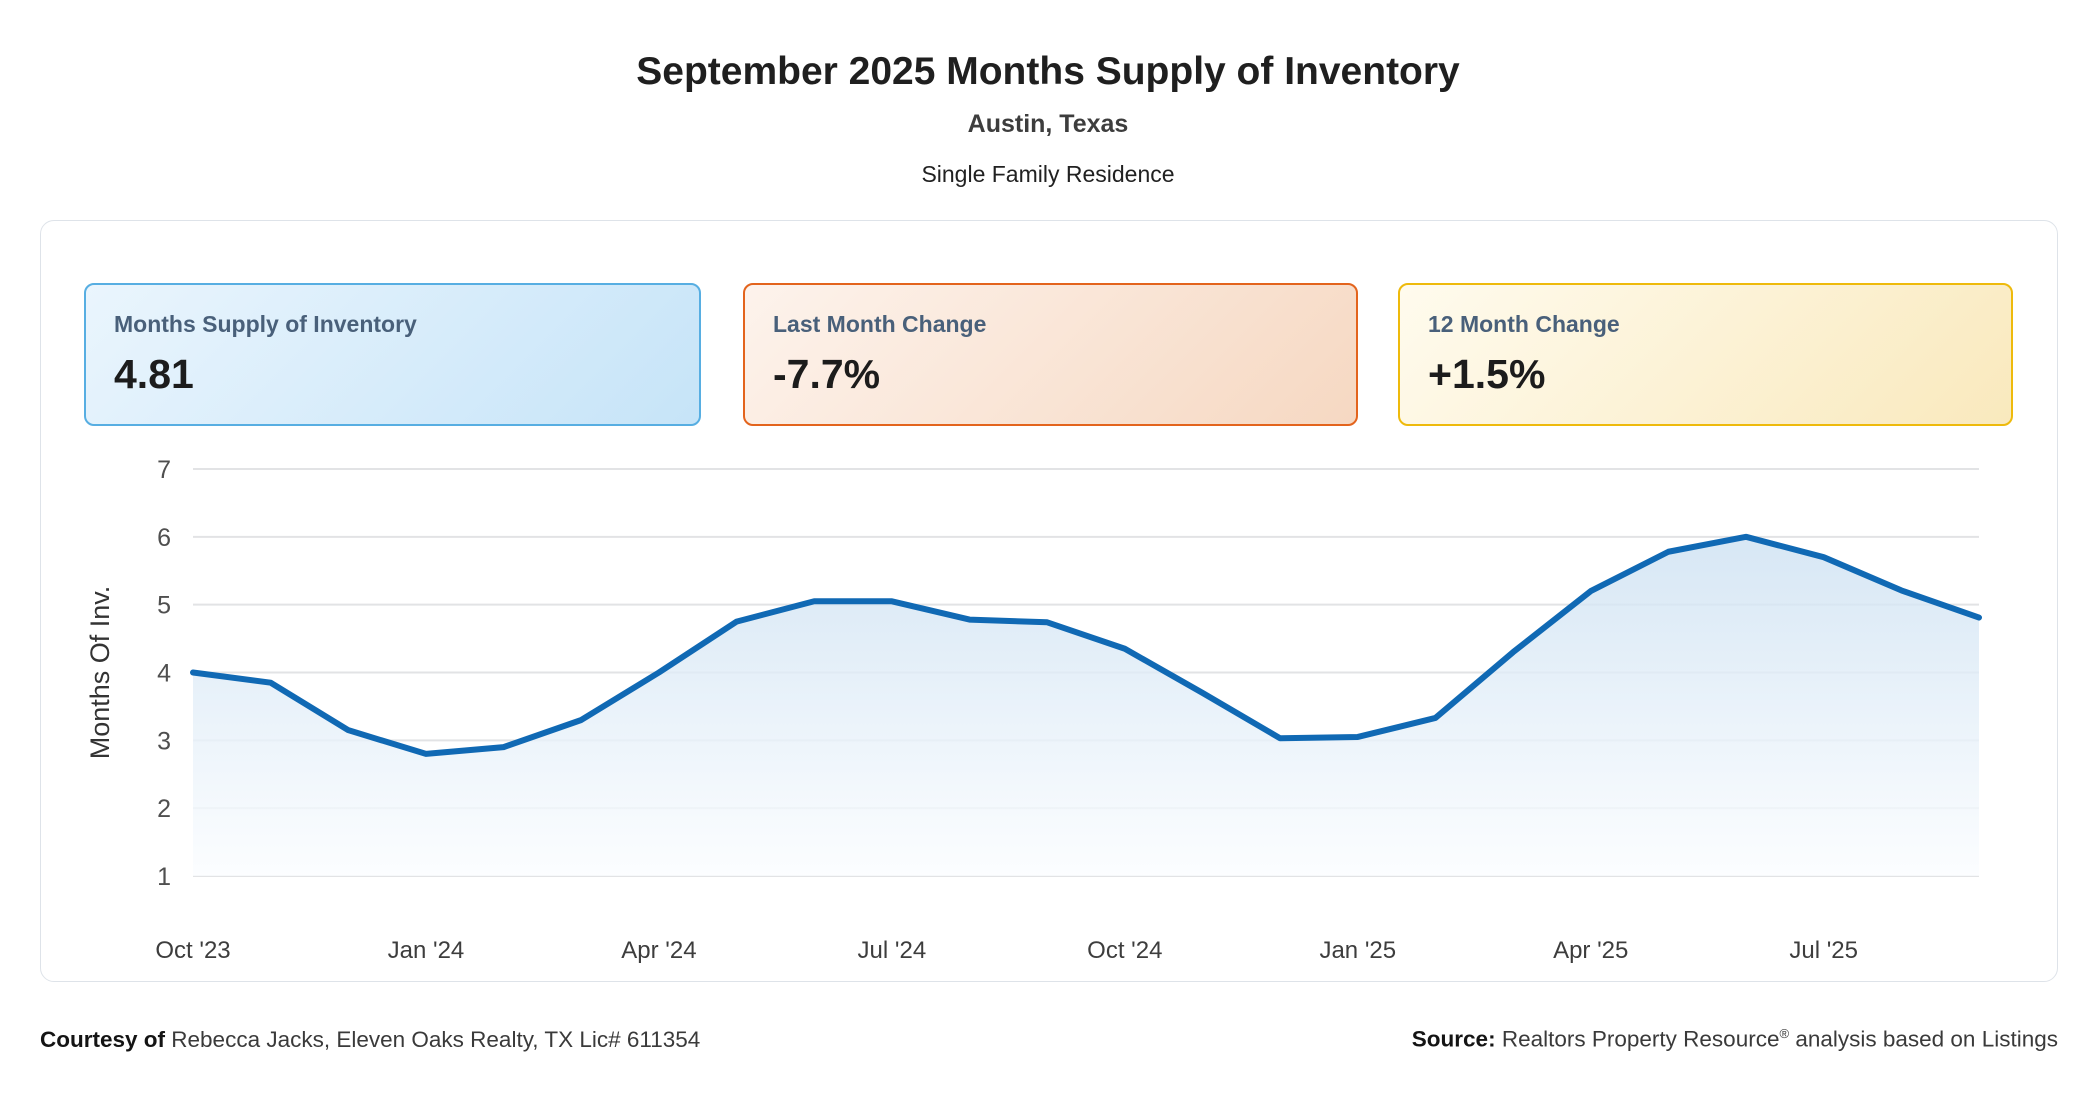  I want to click on svg-text: 2, so click(164, 809).